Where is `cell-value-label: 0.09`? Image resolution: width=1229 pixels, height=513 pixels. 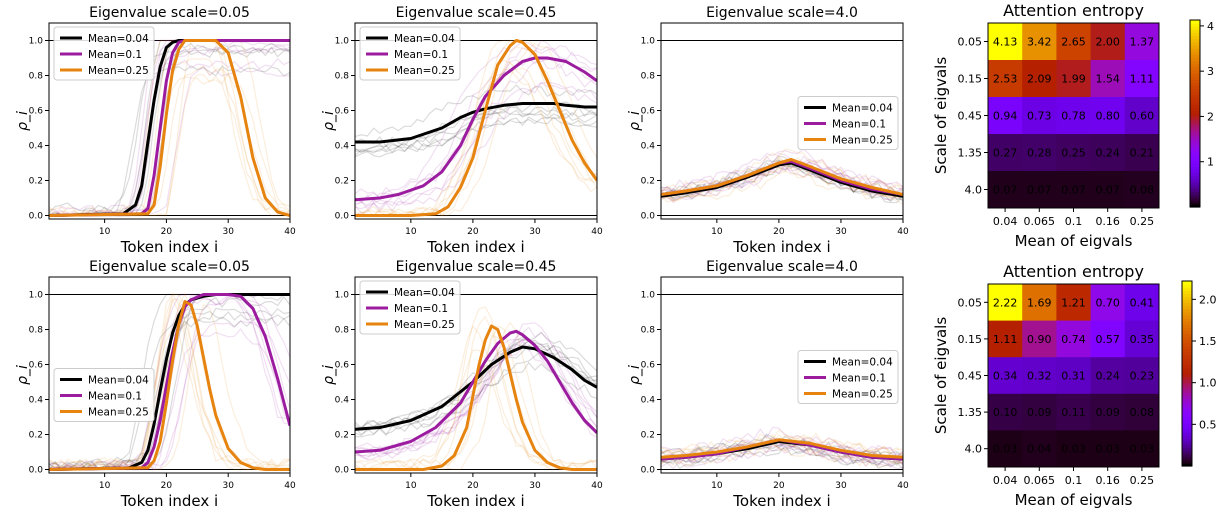
cell-value-label: 0.09 is located at coordinates (1039, 412).